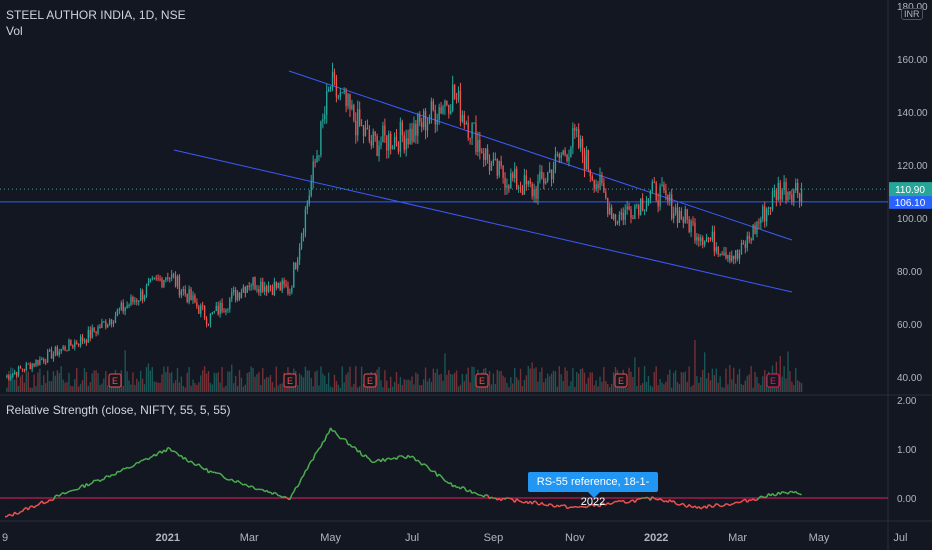  Describe the element at coordinates (912, 14) in the screenshot. I see `currency-badge: INR` at that location.